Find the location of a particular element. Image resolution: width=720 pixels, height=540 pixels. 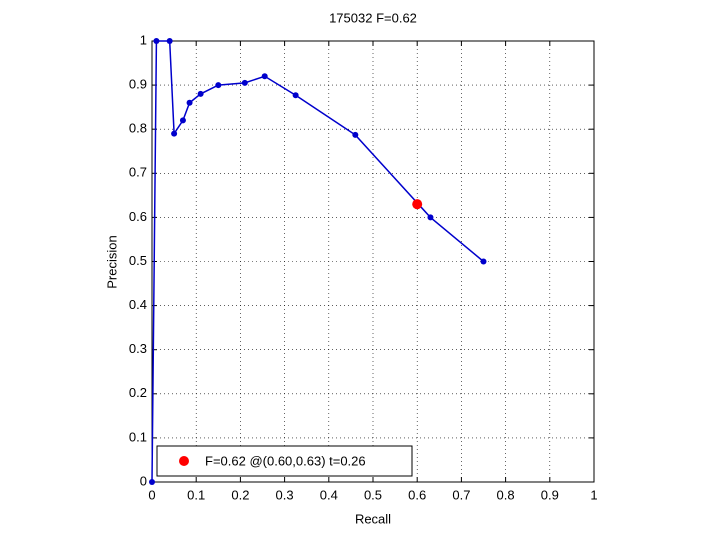

x-tick-label: 0.8 is located at coordinates (506, 494).